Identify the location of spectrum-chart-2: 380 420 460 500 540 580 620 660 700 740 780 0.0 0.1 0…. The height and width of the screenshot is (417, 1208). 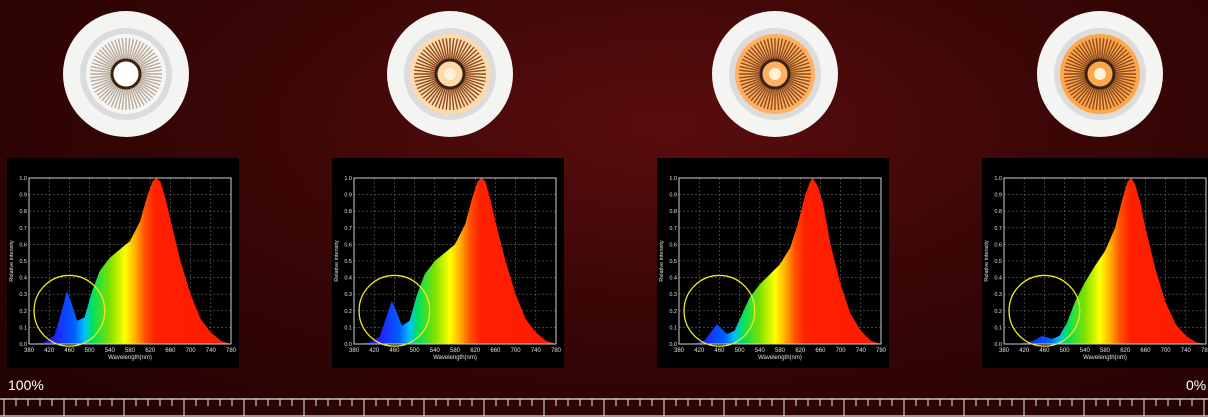
(448, 263).